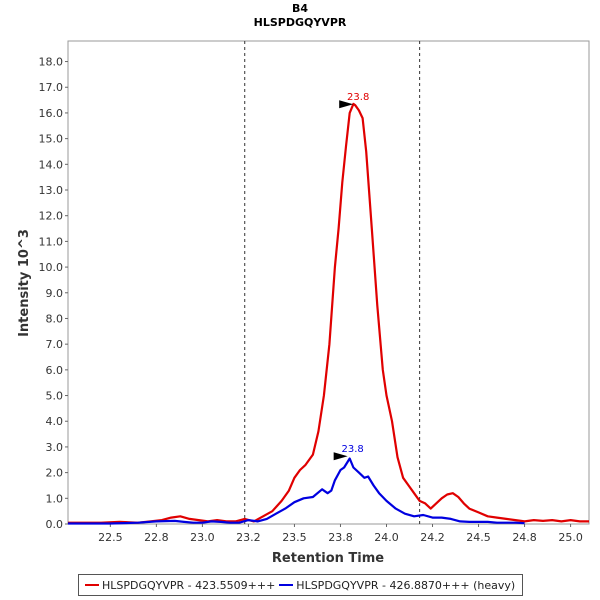 The width and height of the screenshot is (600, 600). I want to click on x-tick-label: 22.8, so click(156, 537).